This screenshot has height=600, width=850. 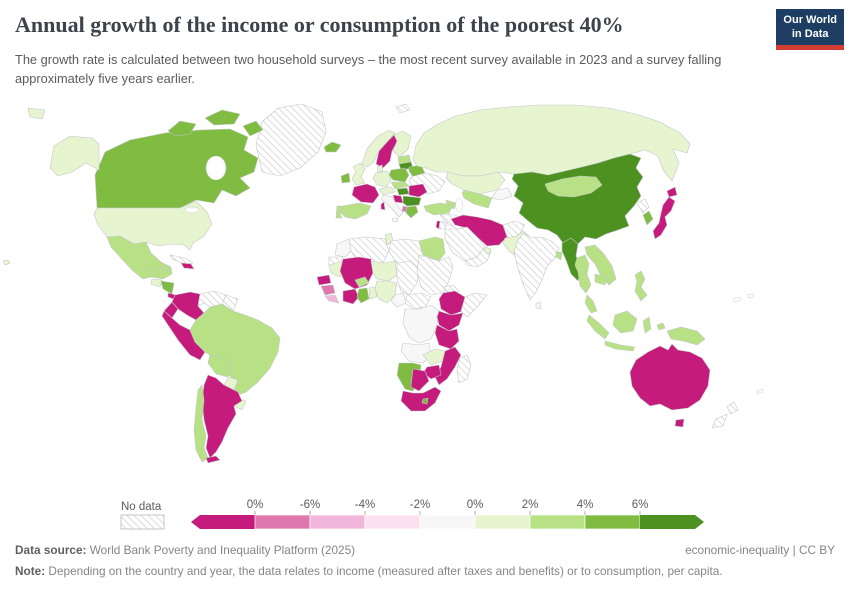 What do you see at coordinates (443, 225) in the screenshot?
I see `country-jordan` at bounding box center [443, 225].